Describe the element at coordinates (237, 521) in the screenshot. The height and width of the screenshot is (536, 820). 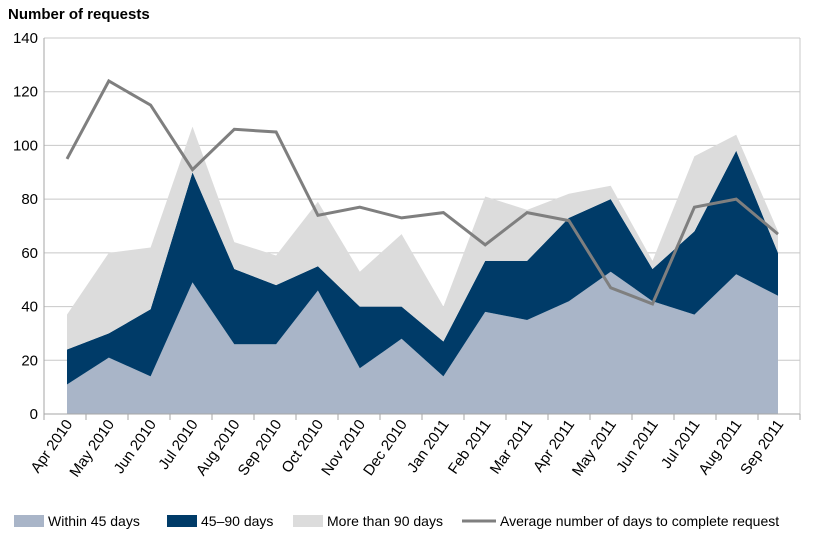
I see `legend-label: 45–90 days` at that location.